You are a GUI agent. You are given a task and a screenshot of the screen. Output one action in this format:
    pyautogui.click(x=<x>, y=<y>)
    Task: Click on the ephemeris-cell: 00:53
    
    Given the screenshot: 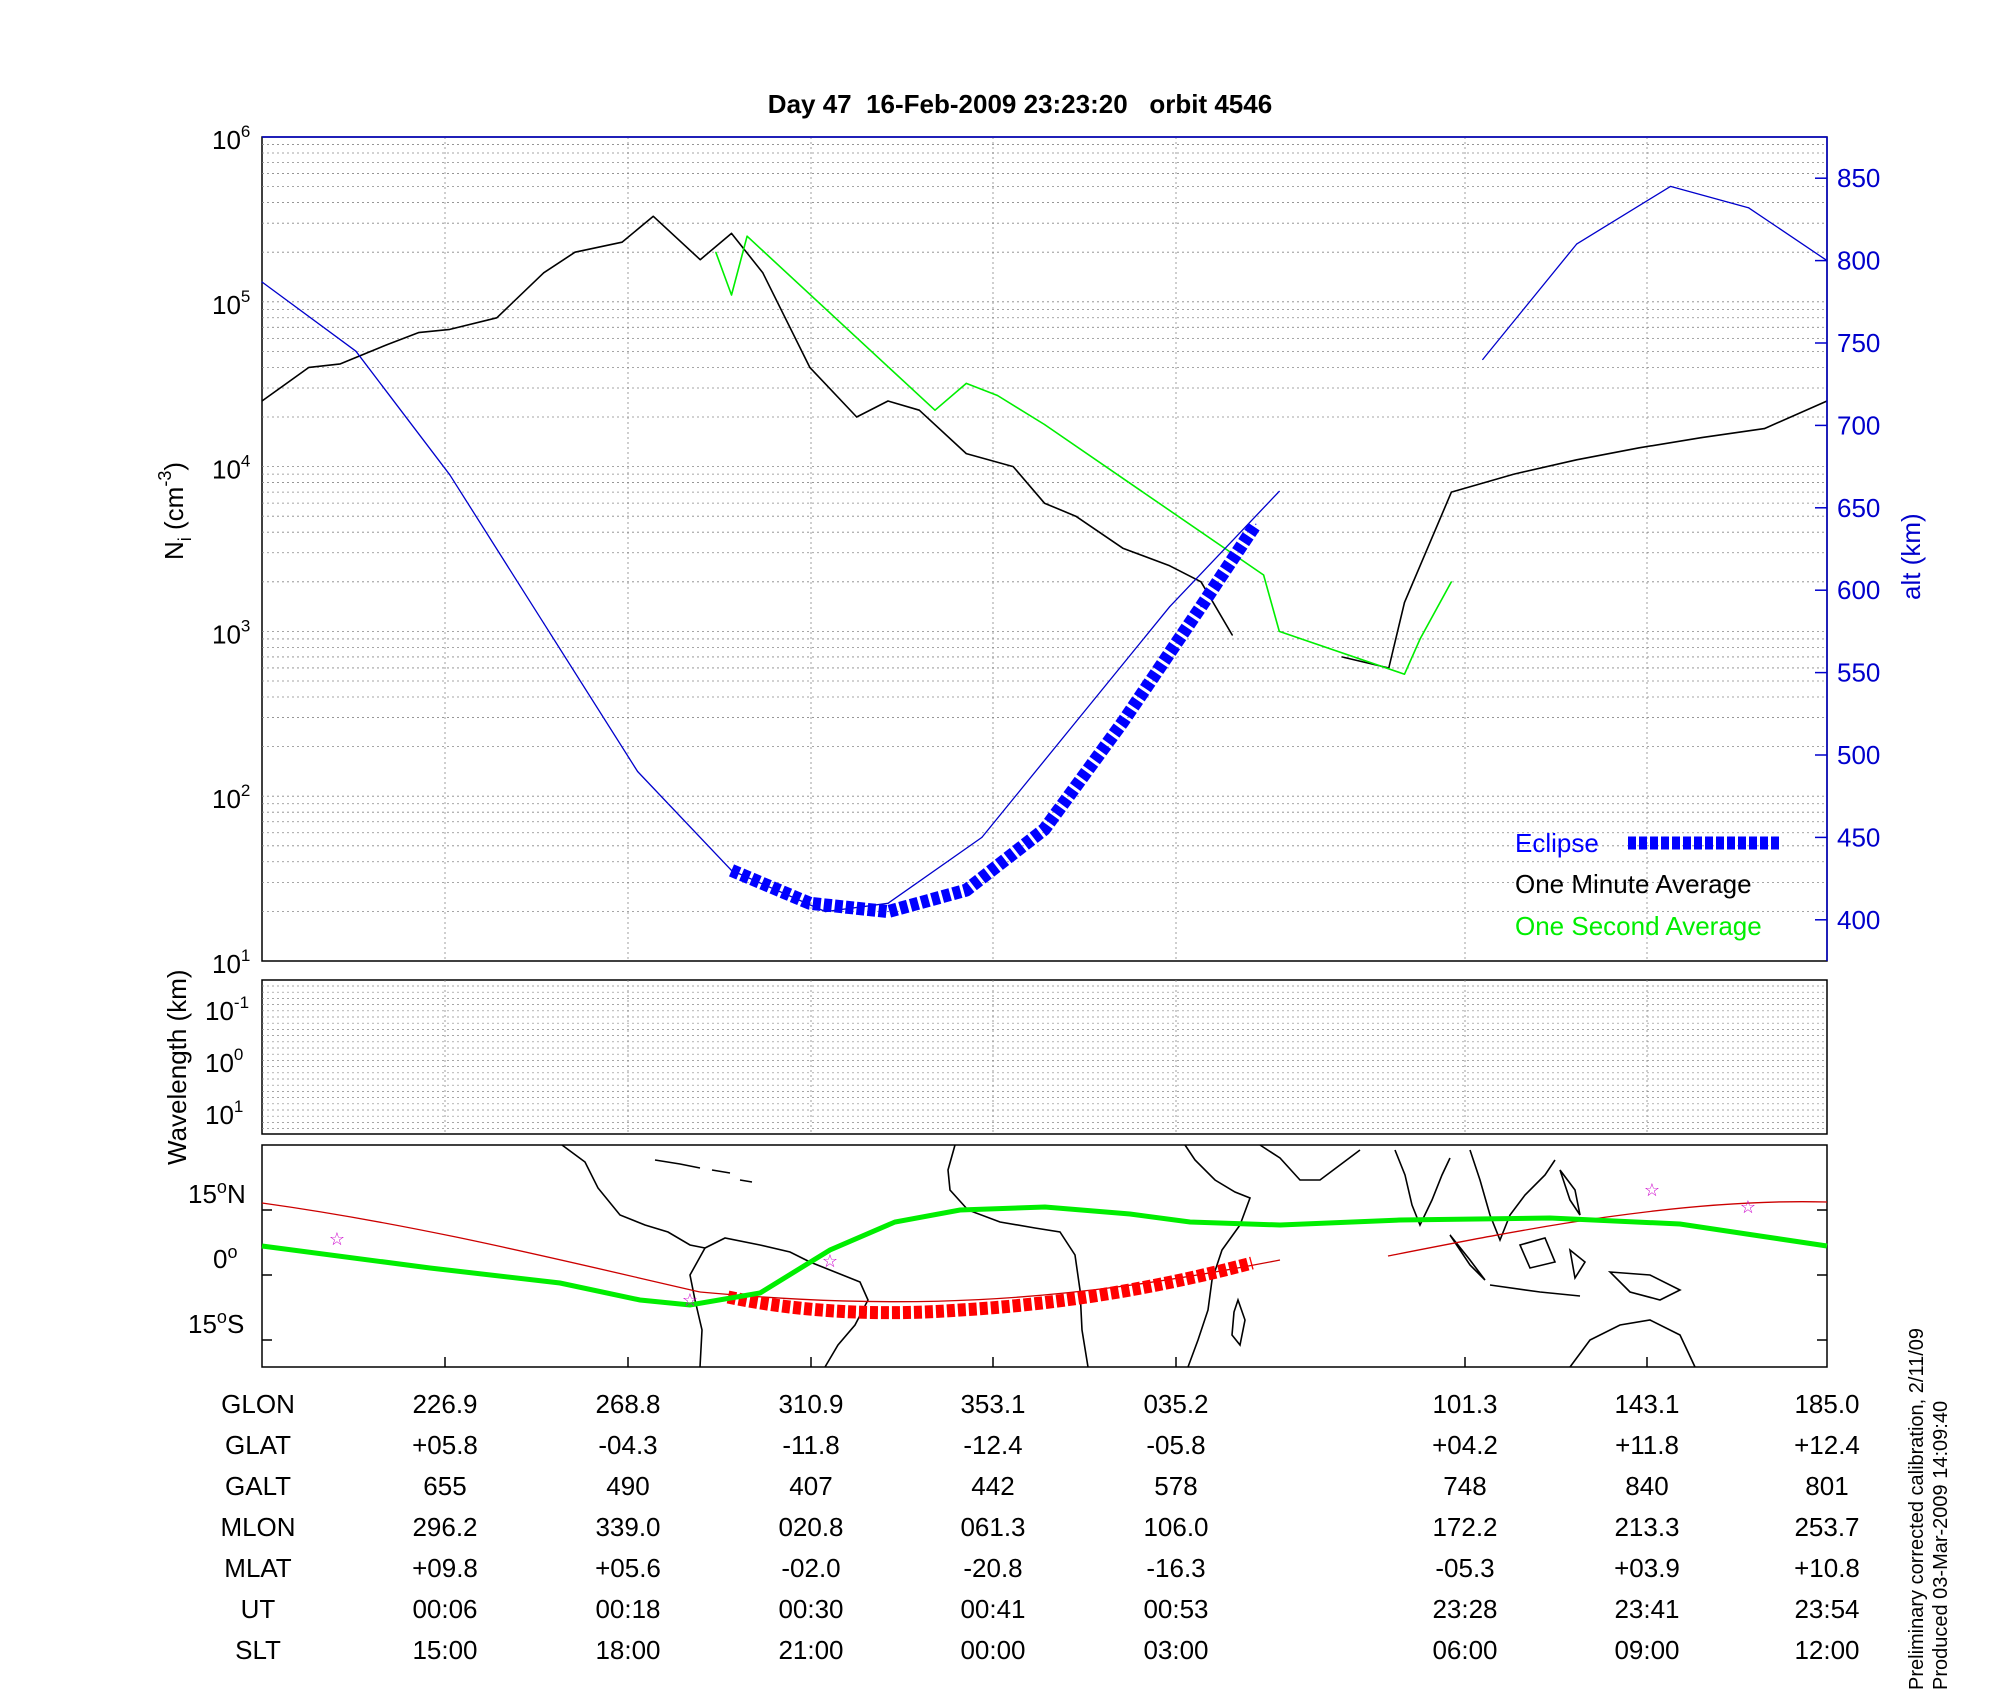 What is the action you would take?
    pyautogui.click(x=1175, y=1609)
    